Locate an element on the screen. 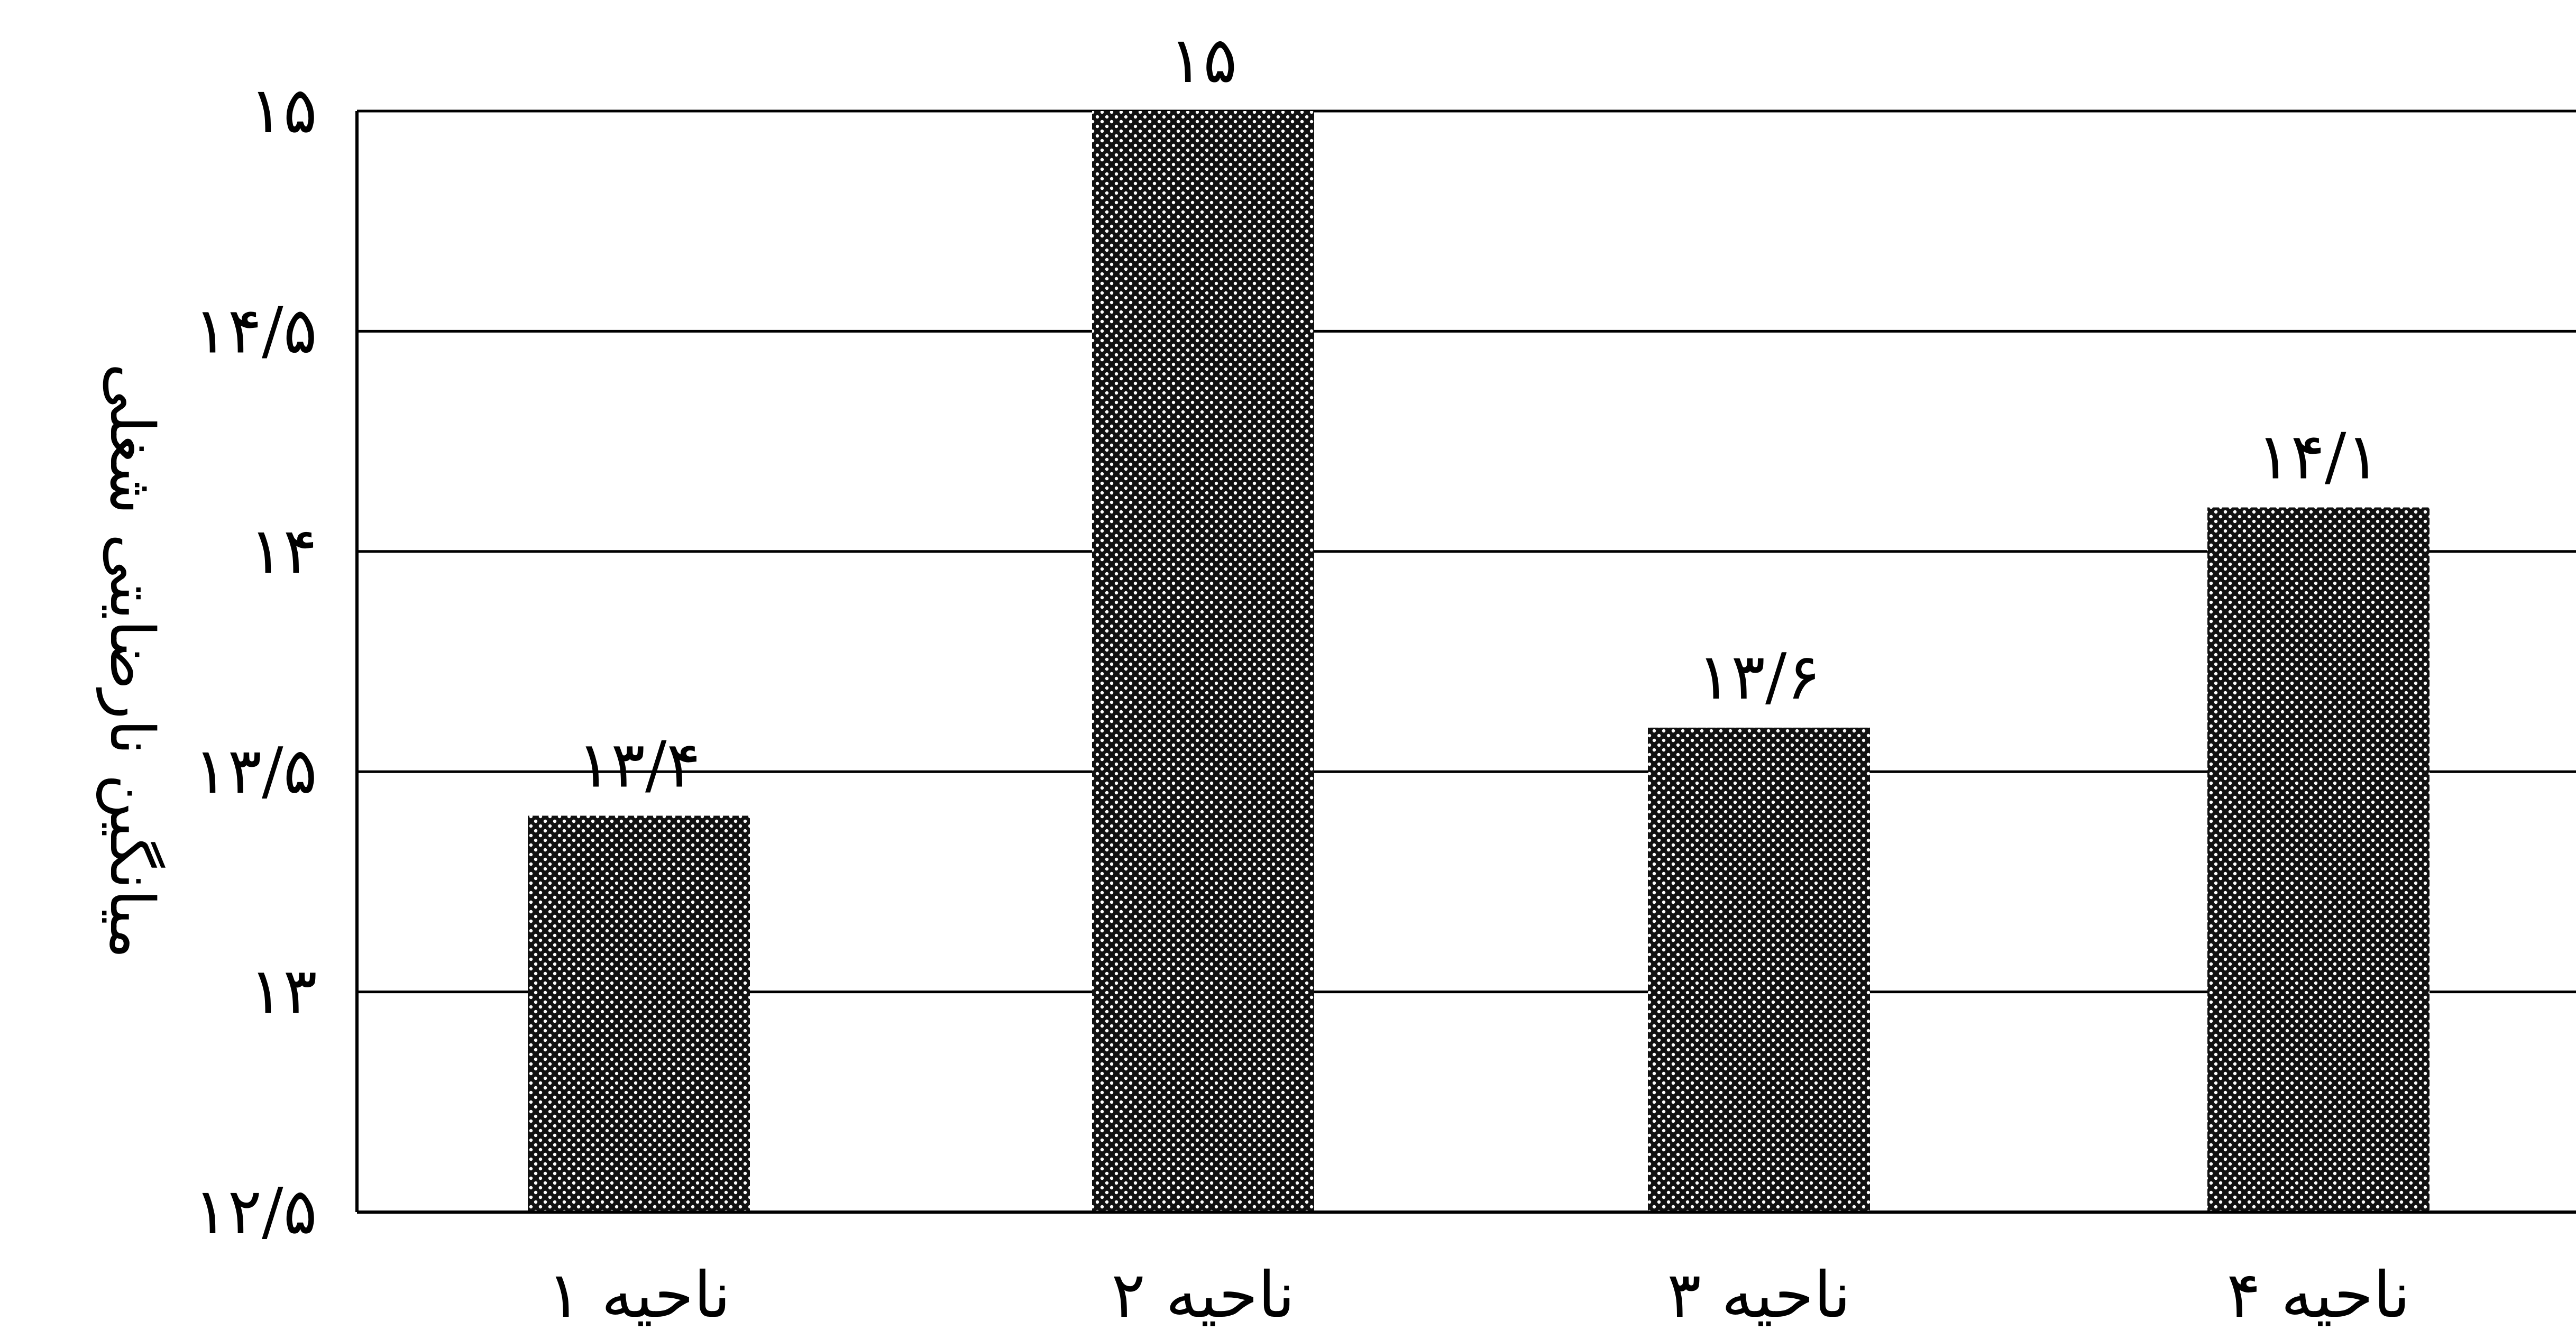  category-label: ناحیه ۴ is located at coordinates (2318, 1295).